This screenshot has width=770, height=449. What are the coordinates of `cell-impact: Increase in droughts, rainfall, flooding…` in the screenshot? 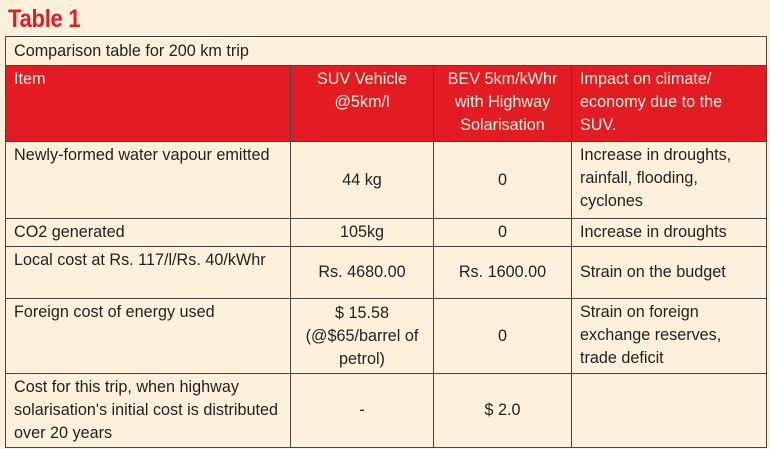 It's located at (669, 180).